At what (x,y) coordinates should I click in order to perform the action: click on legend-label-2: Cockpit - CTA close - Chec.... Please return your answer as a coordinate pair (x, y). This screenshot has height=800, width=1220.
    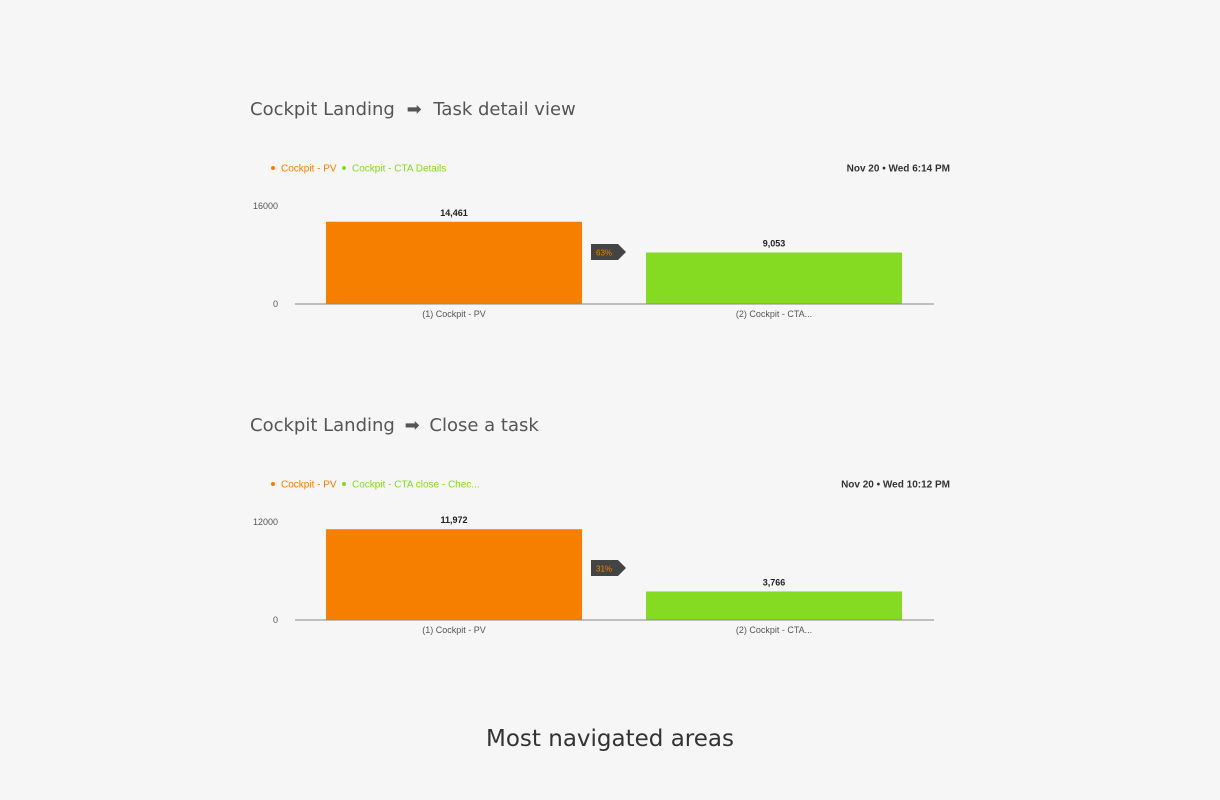
    Looking at the image, I should click on (416, 485).